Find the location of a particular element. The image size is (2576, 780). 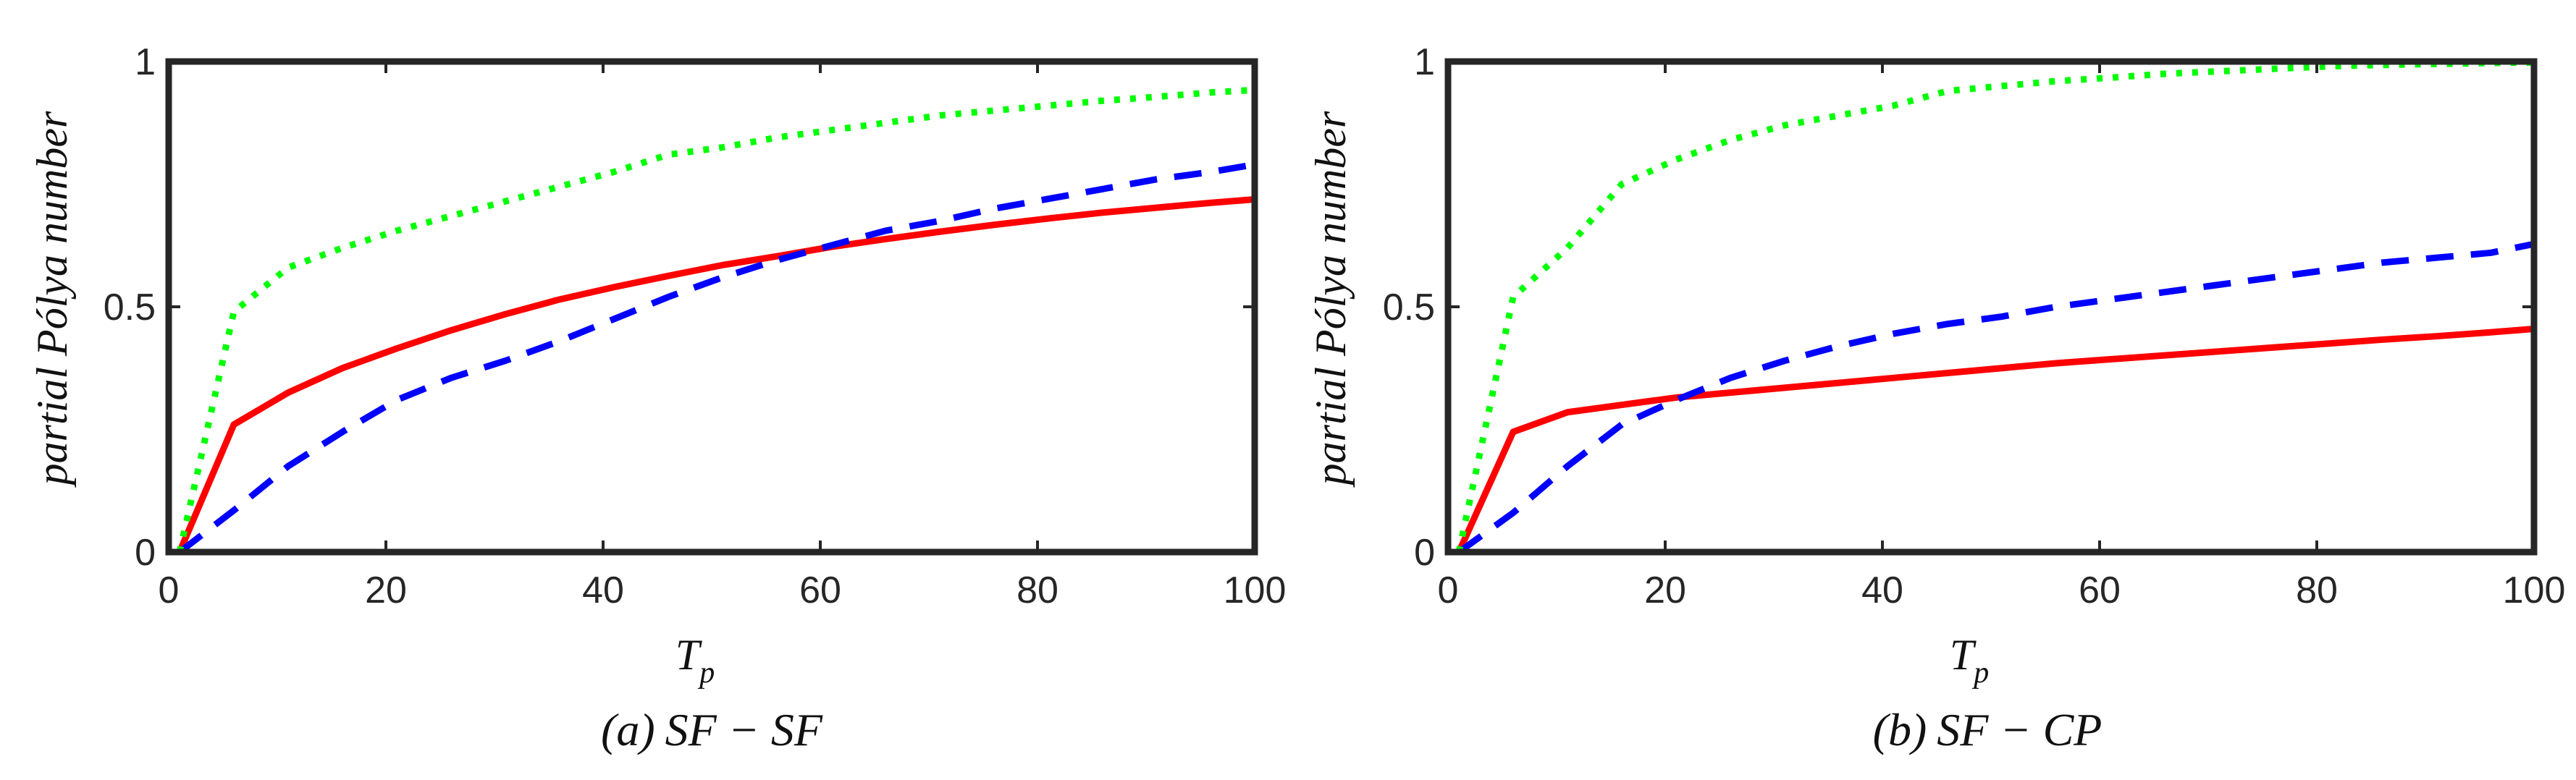

chart-a-ylabel: partial Pólya number is located at coordinates (52, 299).